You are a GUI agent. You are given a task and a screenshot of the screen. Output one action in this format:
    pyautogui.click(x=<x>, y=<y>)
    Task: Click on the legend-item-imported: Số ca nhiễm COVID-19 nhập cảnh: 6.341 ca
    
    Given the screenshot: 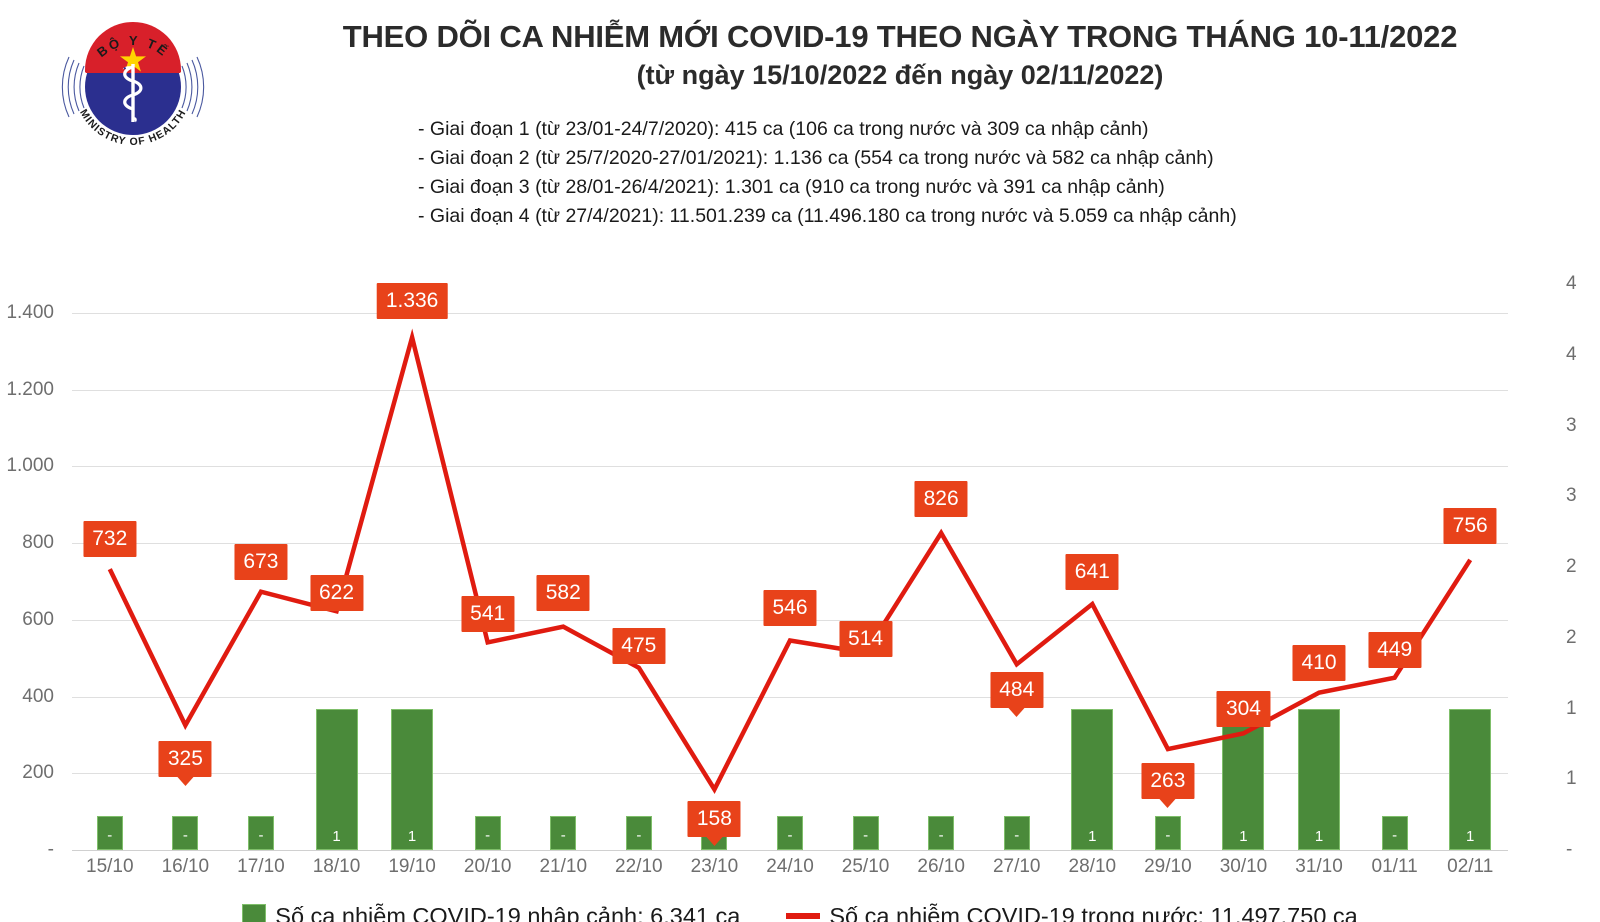 What is the action you would take?
    pyautogui.click(x=491, y=912)
    